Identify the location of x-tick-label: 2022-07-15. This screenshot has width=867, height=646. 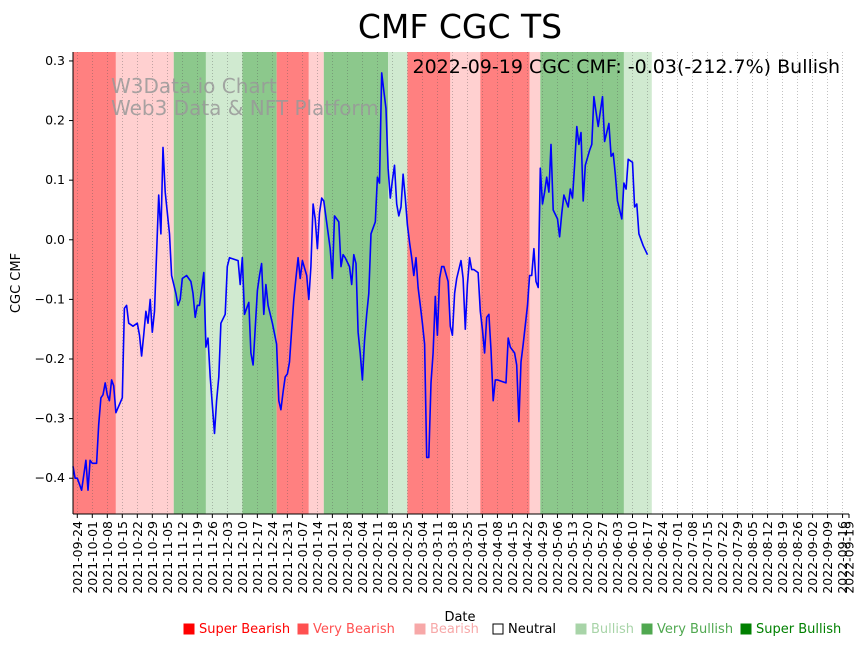
(707, 557).